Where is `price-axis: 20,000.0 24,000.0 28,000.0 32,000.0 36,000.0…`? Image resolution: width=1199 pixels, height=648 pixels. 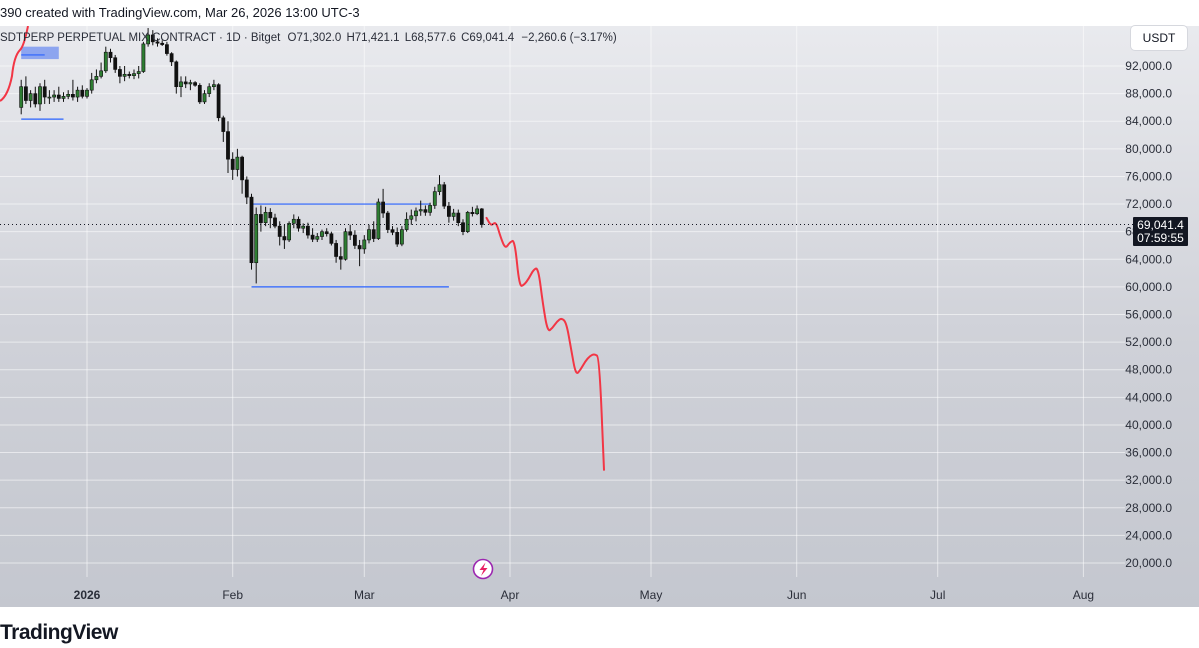 price-axis: 20,000.0 24,000.0 28,000.0 32,000.0 36,000.0… is located at coordinates (1148, 314).